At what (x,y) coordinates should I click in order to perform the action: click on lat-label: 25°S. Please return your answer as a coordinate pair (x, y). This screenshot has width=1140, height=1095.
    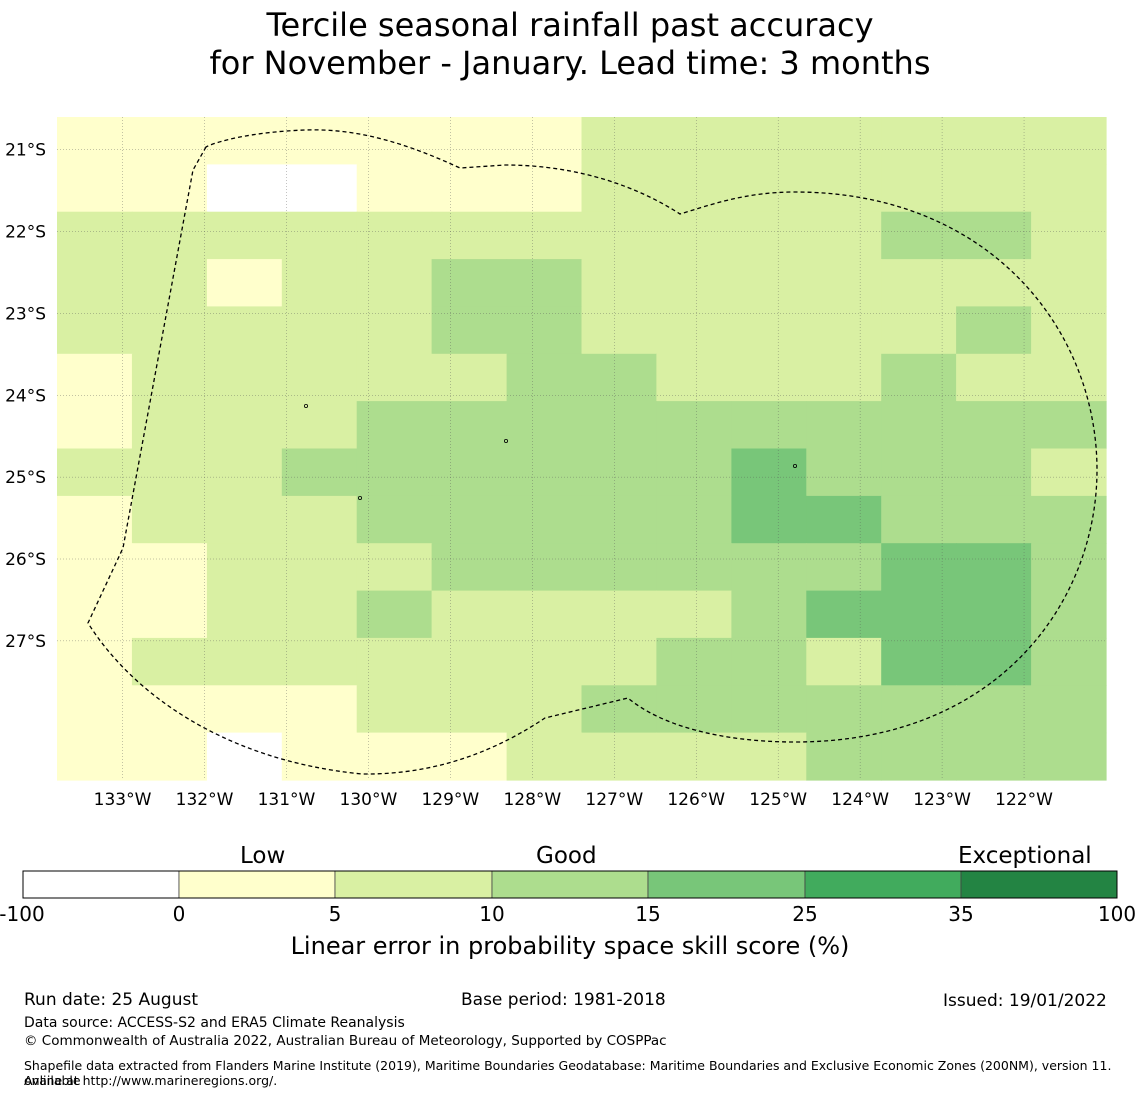
    Looking at the image, I should click on (25, 478).